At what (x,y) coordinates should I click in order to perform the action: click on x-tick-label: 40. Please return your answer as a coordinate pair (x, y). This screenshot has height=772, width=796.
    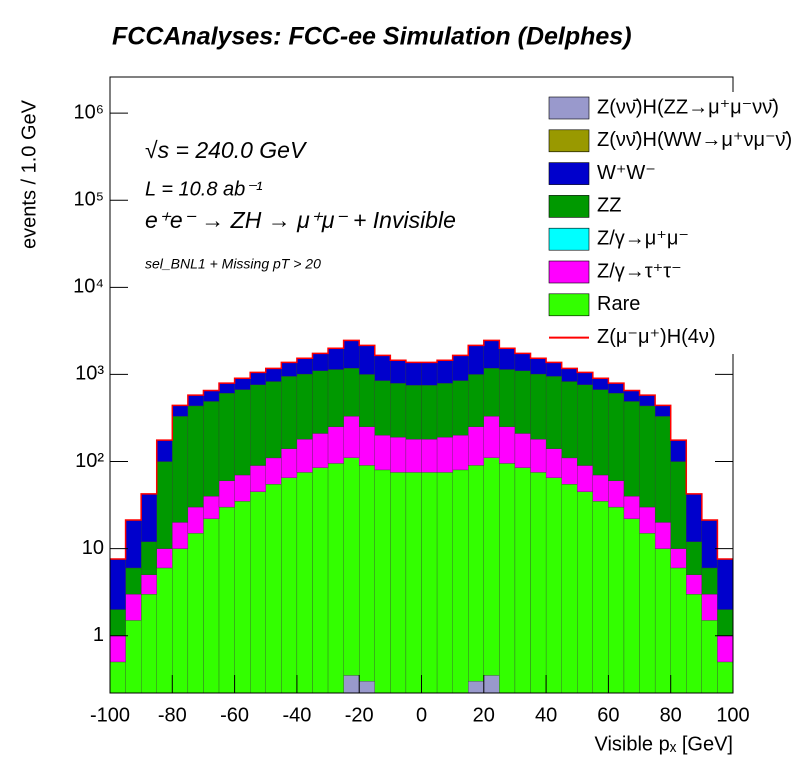
    Looking at the image, I should click on (546, 715).